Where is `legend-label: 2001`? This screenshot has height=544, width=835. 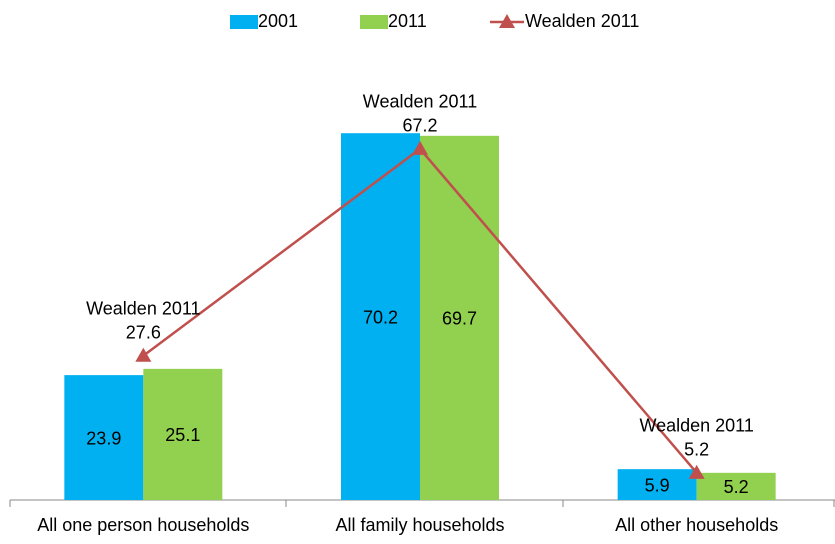
legend-label: 2001 is located at coordinates (278, 21).